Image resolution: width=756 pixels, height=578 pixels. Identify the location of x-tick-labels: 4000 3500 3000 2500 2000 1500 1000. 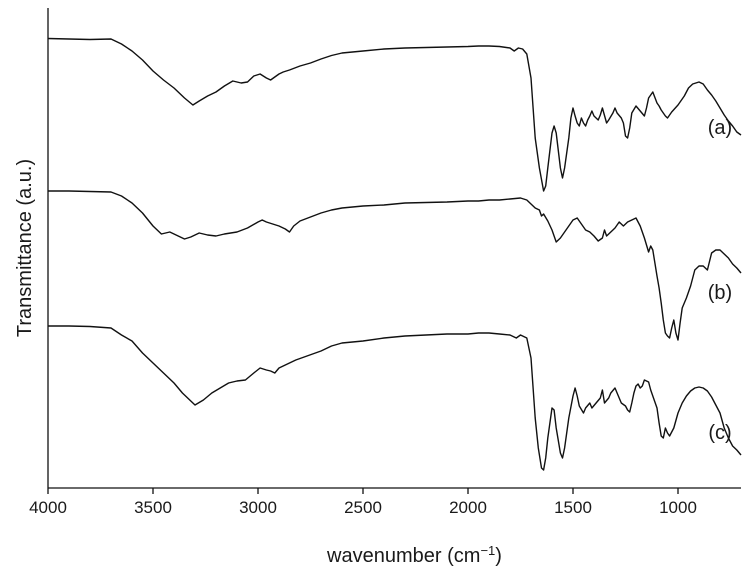
(363, 507).